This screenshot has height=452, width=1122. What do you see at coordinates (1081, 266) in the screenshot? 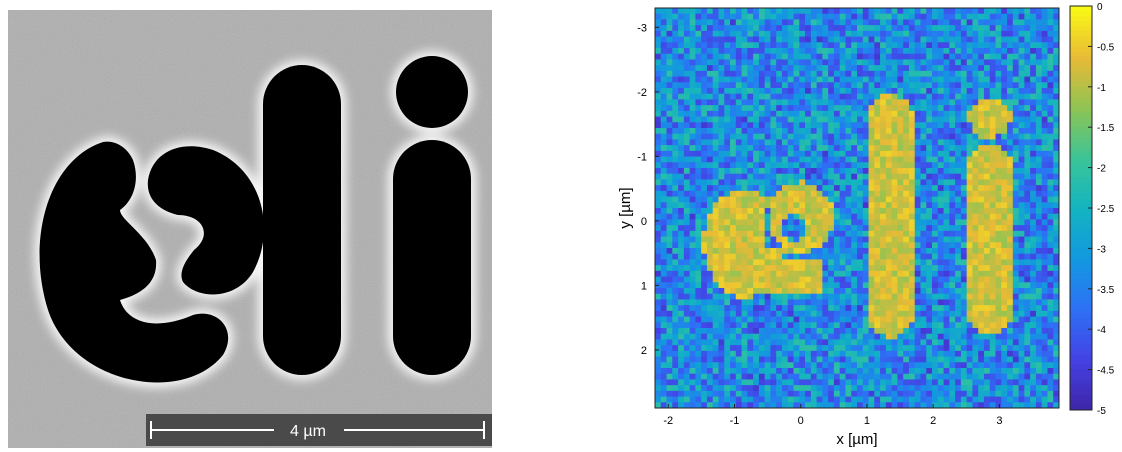
I see `colorbar-segment` at bounding box center [1081, 266].